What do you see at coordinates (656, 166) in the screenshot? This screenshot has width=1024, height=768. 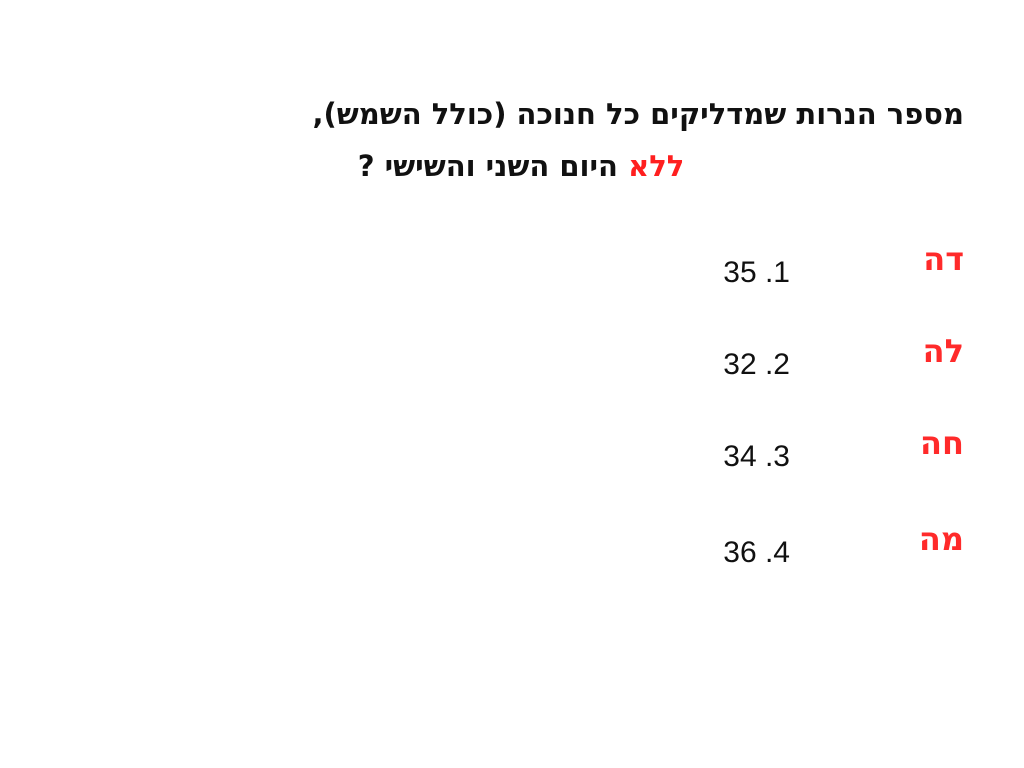 I see `question-emphasis: ללא` at bounding box center [656, 166].